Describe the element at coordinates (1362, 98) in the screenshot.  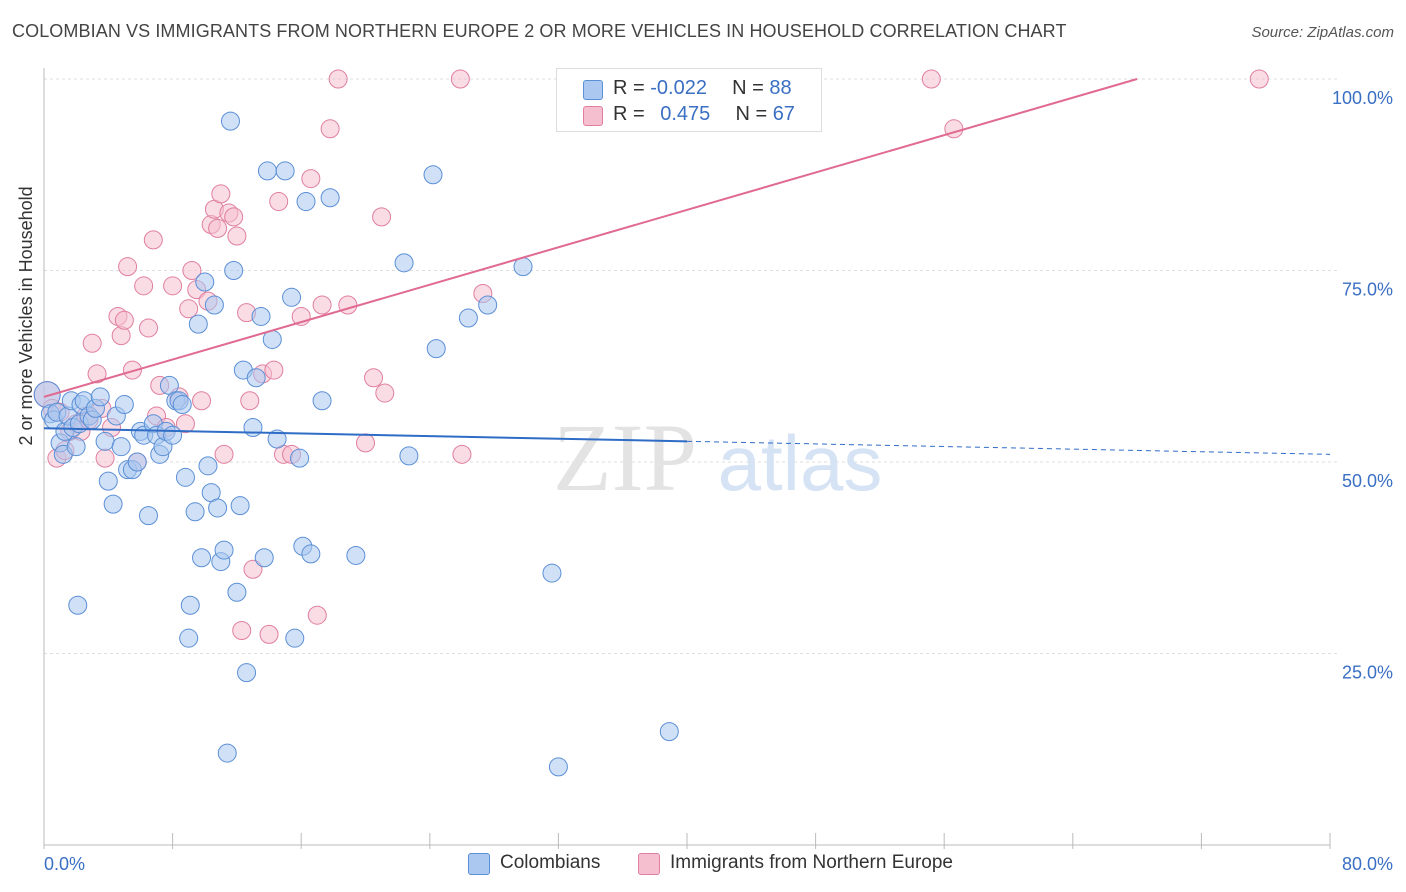
I see `y-tick-label: 100.0%` at that location.